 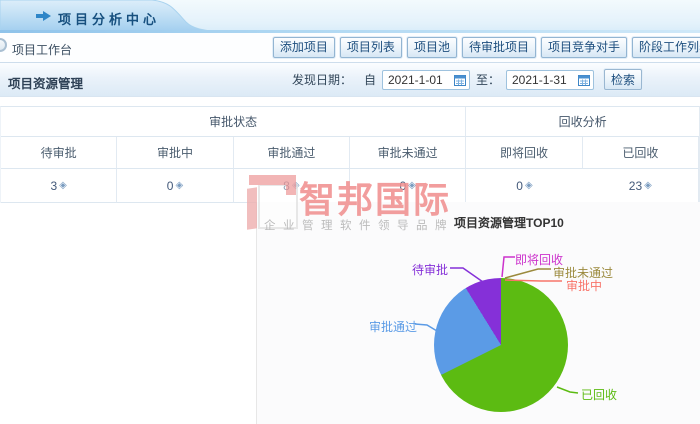 What do you see at coordinates (582, 122) in the screenshot?
I see `group-header-recycle-analysis: 回收分析` at bounding box center [582, 122].